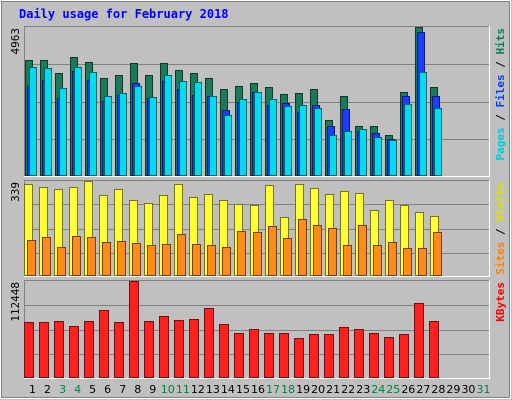 Image resolution: width=512 pixels, height=400 pixels. Describe the element at coordinates (500, 202) in the screenshot. I see `side-legend-part-visits-2: Visits` at that location.